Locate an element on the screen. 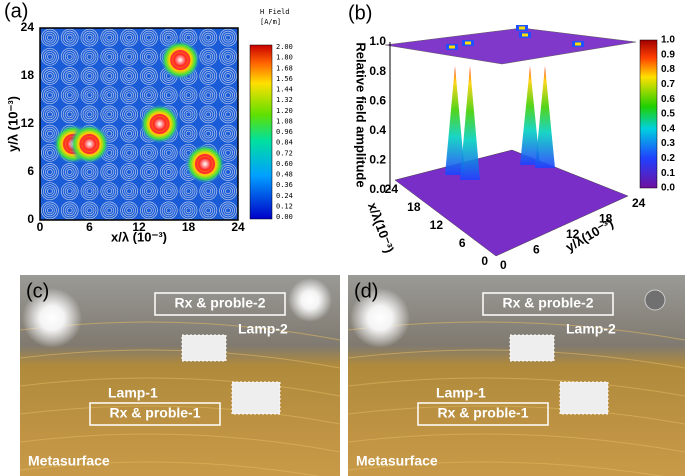  colorbar-tick-label: 0.1 is located at coordinates (668, 173).